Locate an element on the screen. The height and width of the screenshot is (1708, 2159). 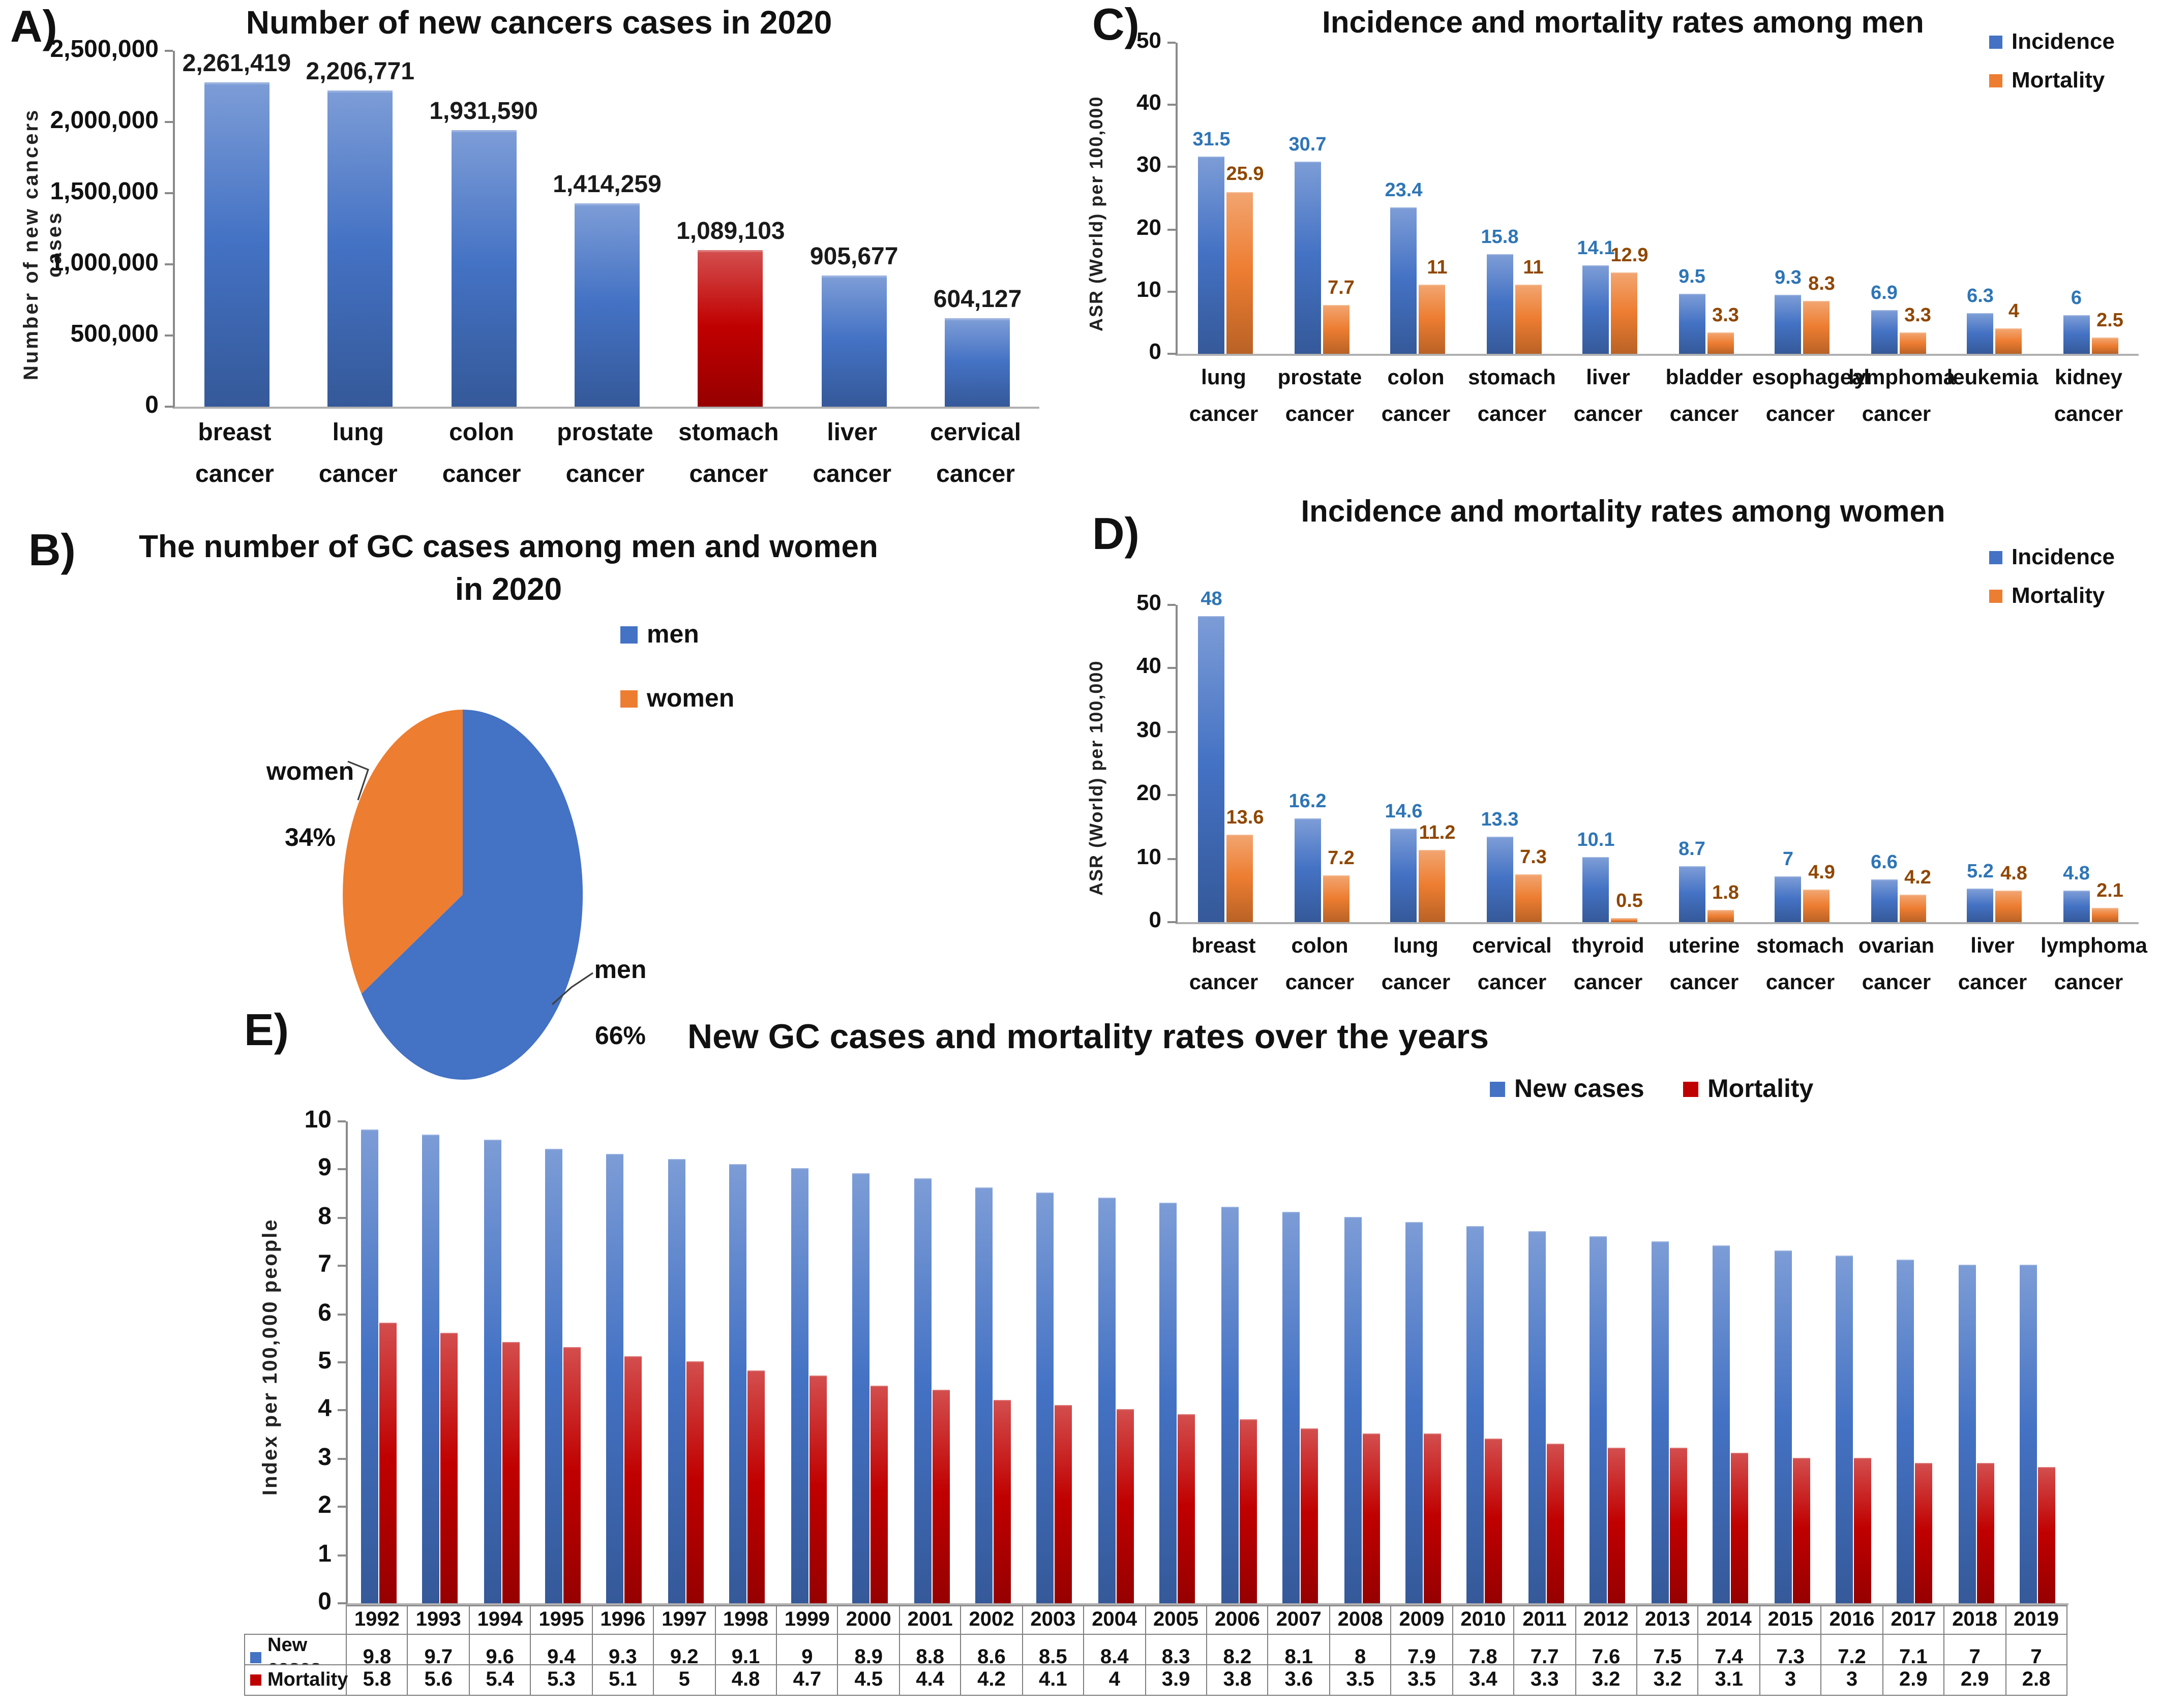
y-tick-label: 30 is located at coordinates (1148, 729).